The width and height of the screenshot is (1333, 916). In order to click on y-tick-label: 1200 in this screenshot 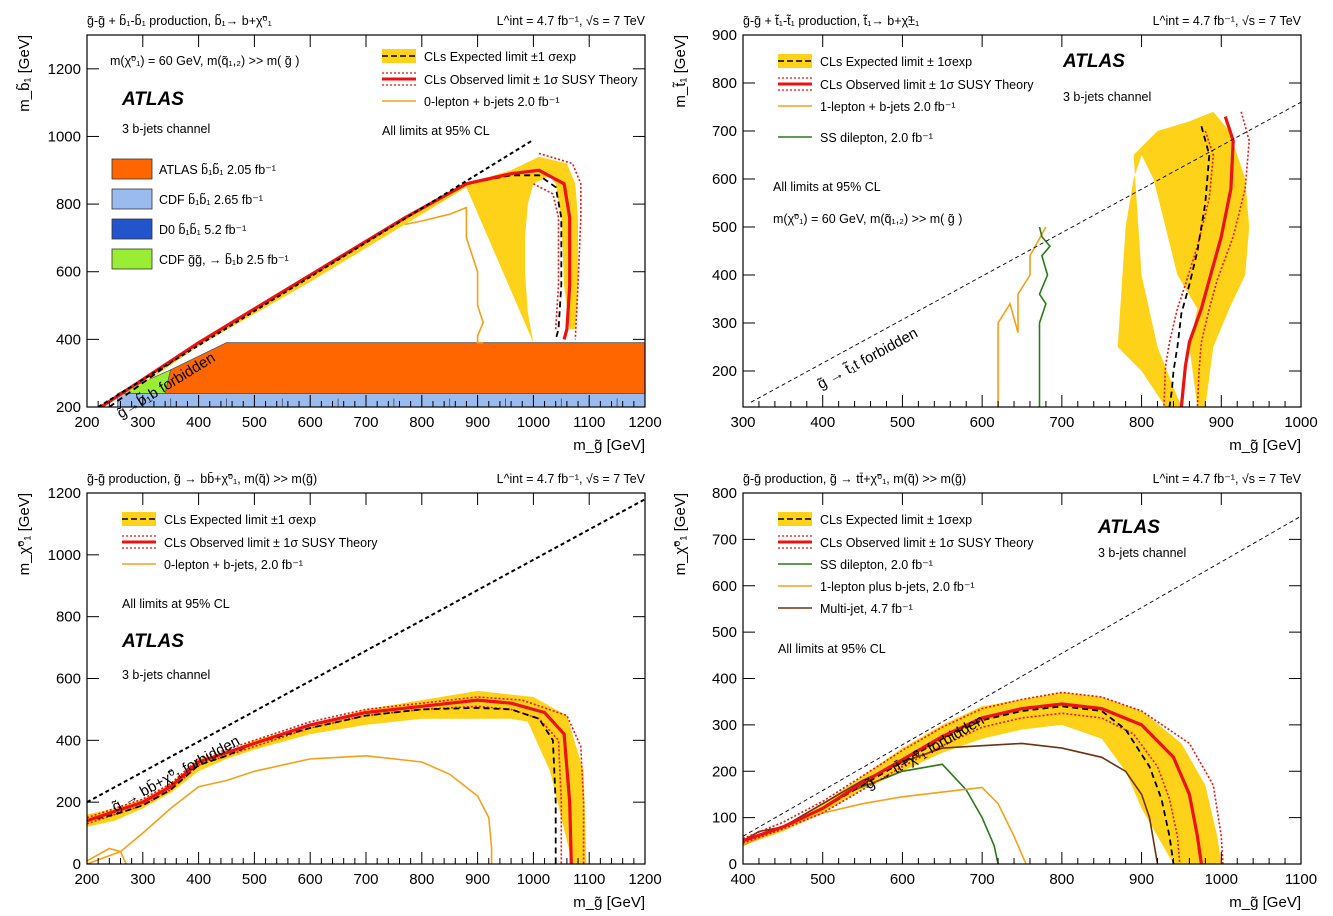, I will do `click(64, 493)`.